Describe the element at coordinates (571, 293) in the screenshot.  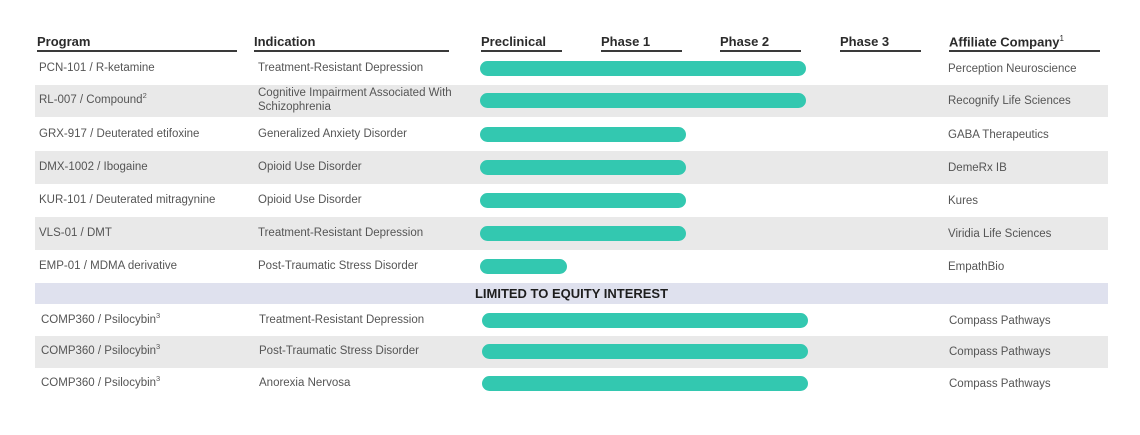
I see `equity-section-band: LIMITED TO EQUITY INTEREST` at that location.